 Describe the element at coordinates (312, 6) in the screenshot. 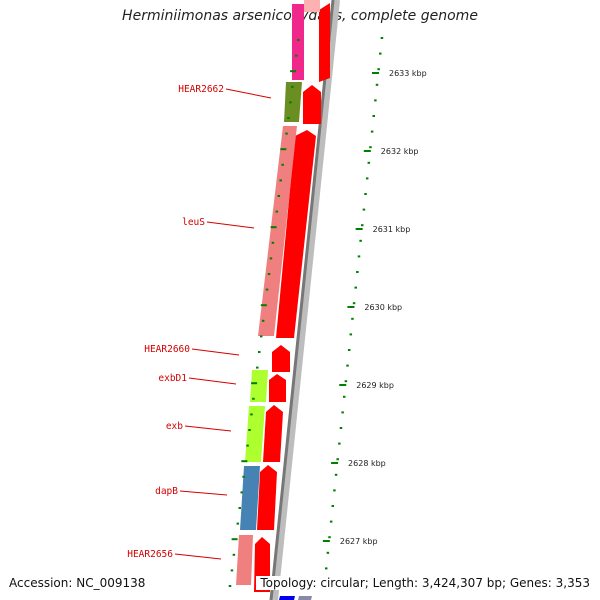

I see `gene-block-light-red` at that location.